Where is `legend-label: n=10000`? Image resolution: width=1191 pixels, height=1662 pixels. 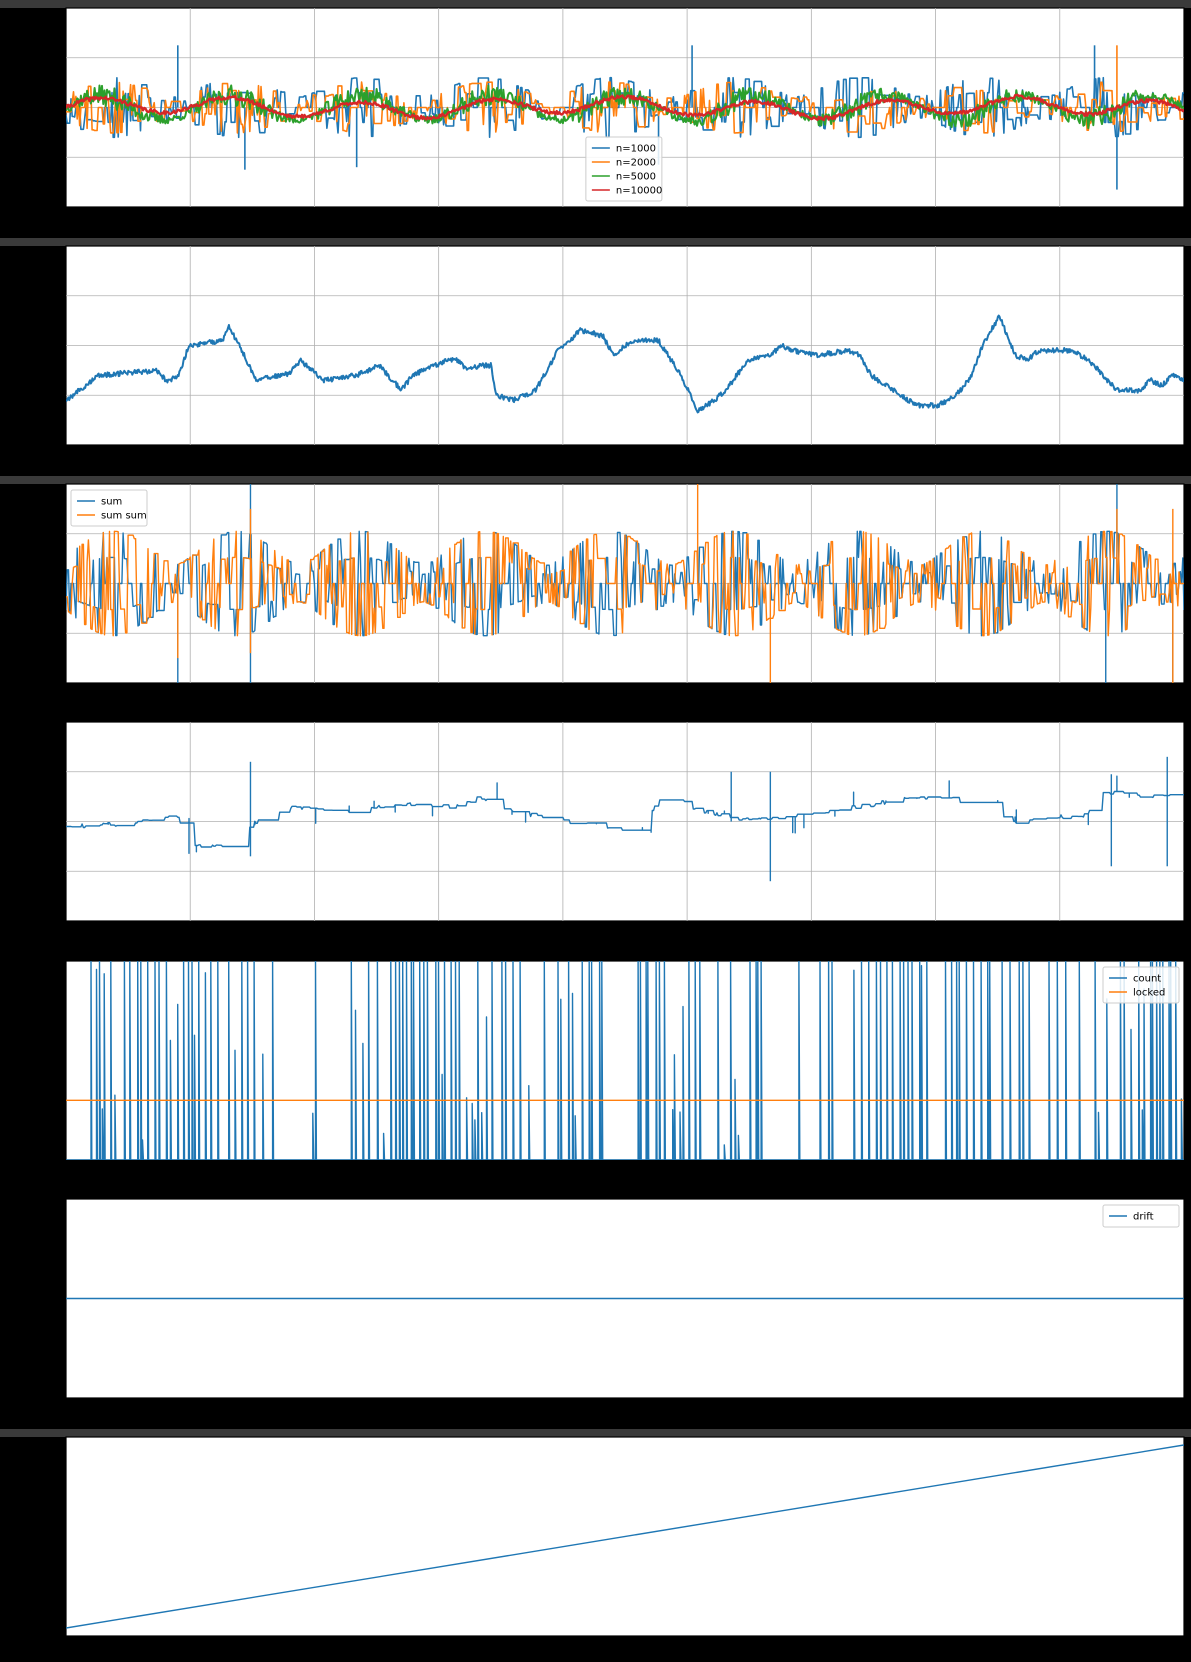 legend-label: n=10000 is located at coordinates (639, 191).